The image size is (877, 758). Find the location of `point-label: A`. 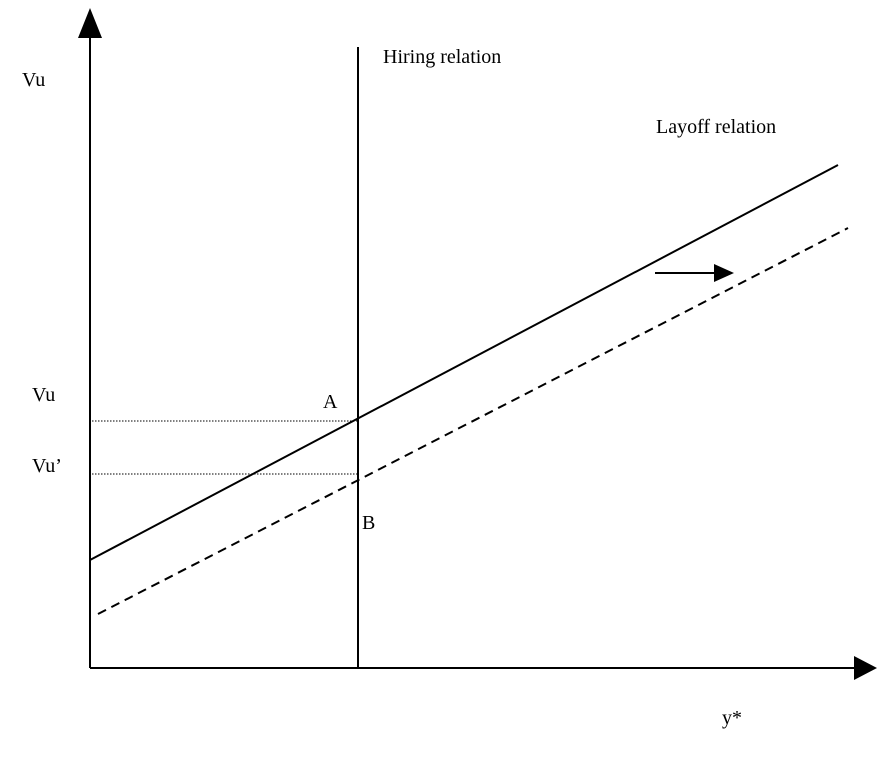

point-label: A is located at coordinates (330, 402).